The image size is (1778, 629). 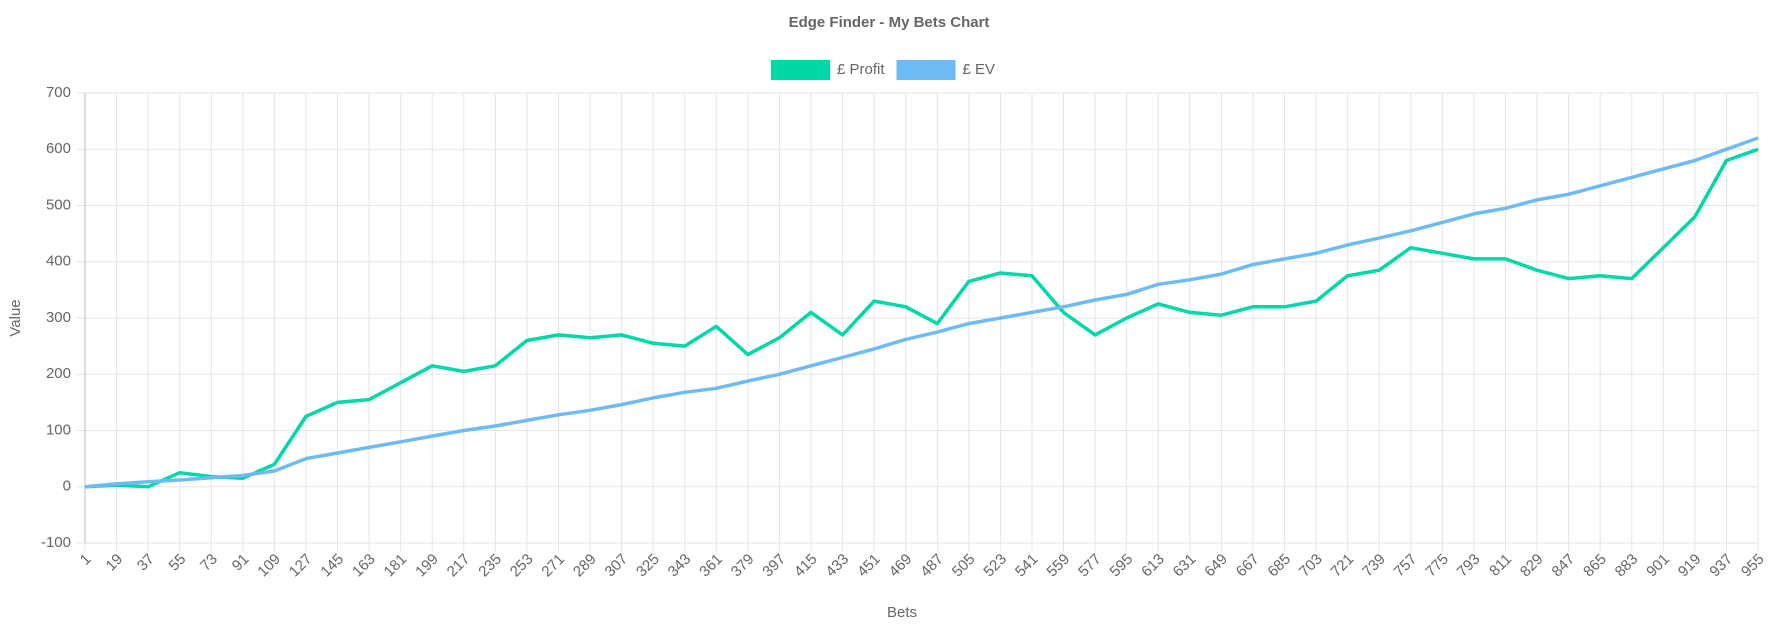 What do you see at coordinates (902, 612) in the screenshot?
I see `x-axis-label: Bets` at bounding box center [902, 612].